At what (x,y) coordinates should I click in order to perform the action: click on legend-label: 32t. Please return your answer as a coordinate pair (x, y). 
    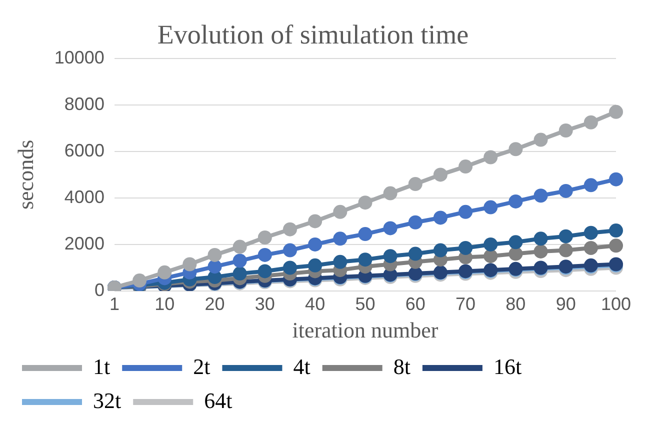
    Looking at the image, I should click on (107, 400).